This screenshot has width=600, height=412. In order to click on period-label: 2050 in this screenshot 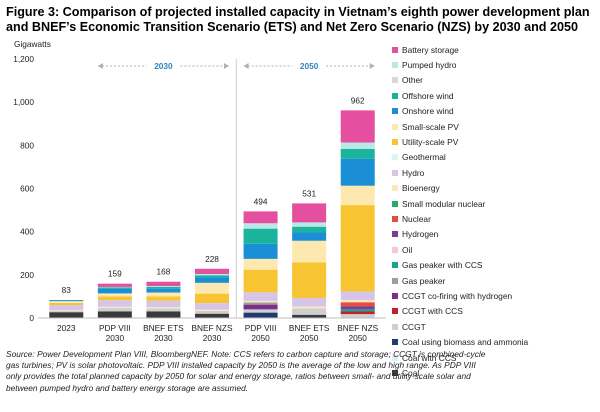, I will do `click(309, 66)`.